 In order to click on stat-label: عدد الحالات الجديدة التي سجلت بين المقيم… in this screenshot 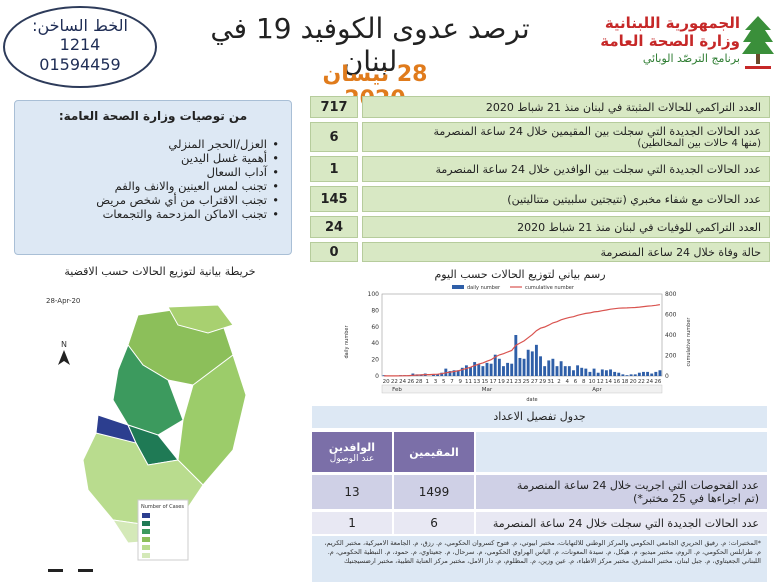, I will do `click(566, 137)`.